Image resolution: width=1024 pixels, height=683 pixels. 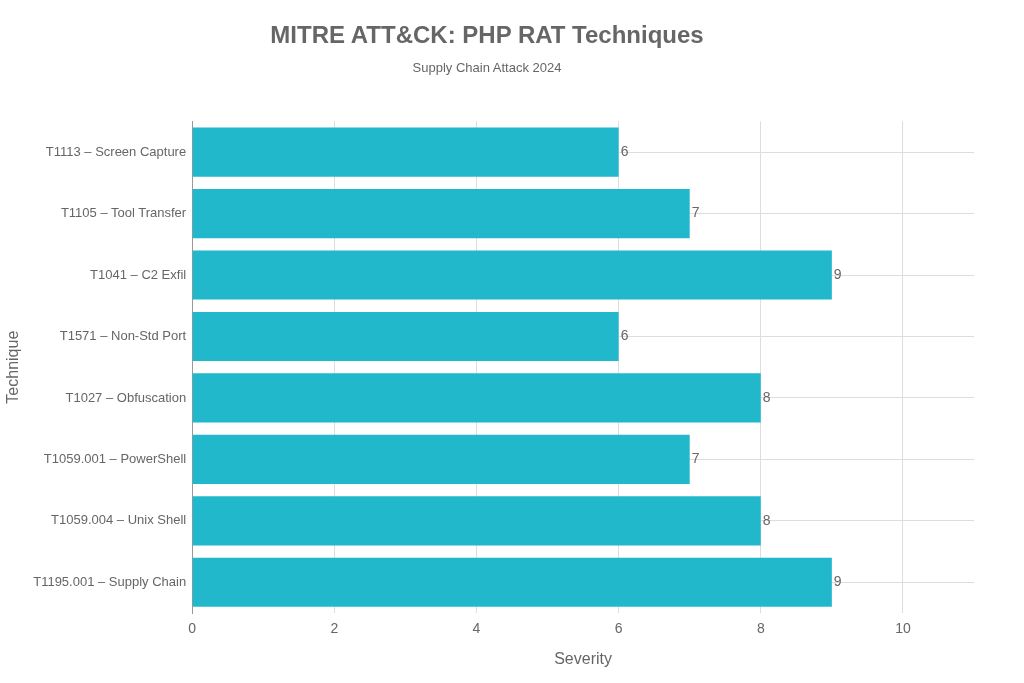 I want to click on y-tick-label: T1059.001 – PowerShell, so click(x=115, y=458).